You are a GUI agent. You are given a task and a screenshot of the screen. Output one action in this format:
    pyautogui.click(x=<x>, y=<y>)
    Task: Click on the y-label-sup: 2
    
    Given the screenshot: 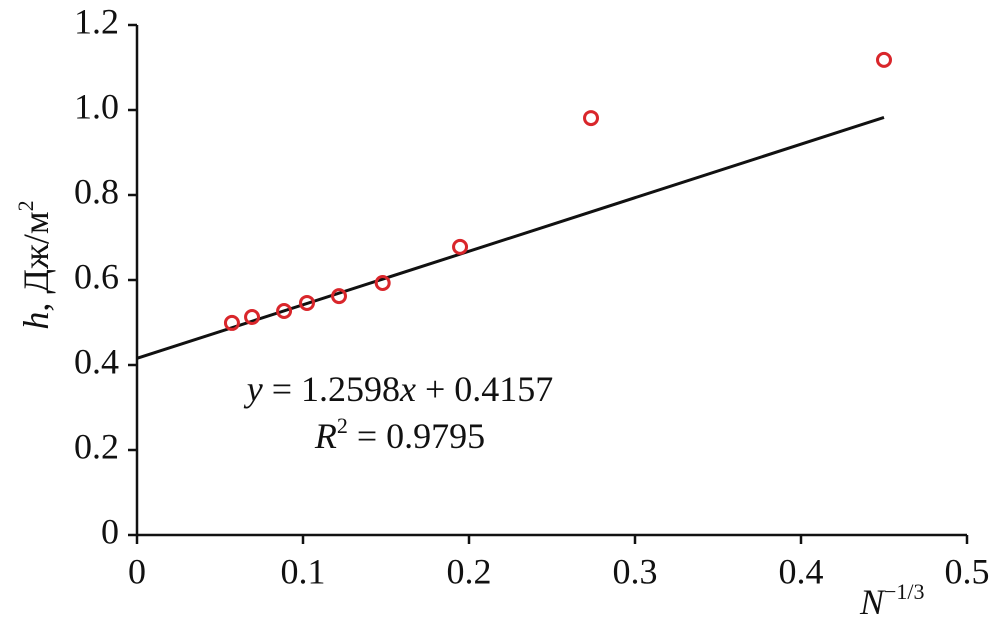 What is the action you would take?
    pyautogui.click(x=25, y=205)
    